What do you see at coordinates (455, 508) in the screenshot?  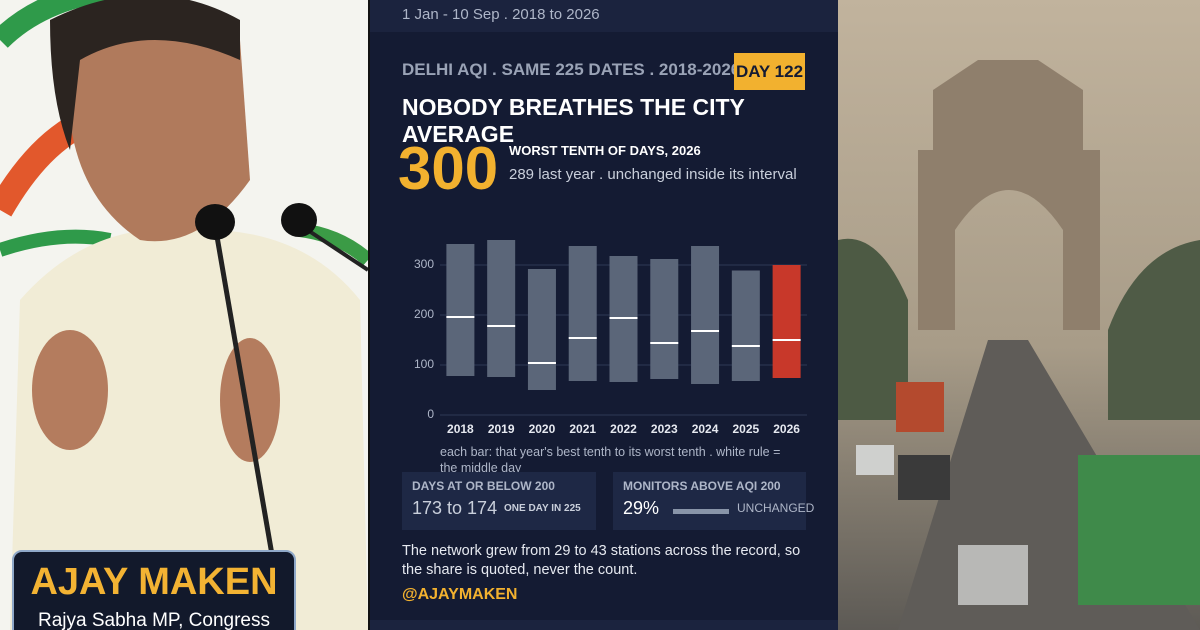 I see `card-value: 173 to 174` at bounding box center [455, 508].